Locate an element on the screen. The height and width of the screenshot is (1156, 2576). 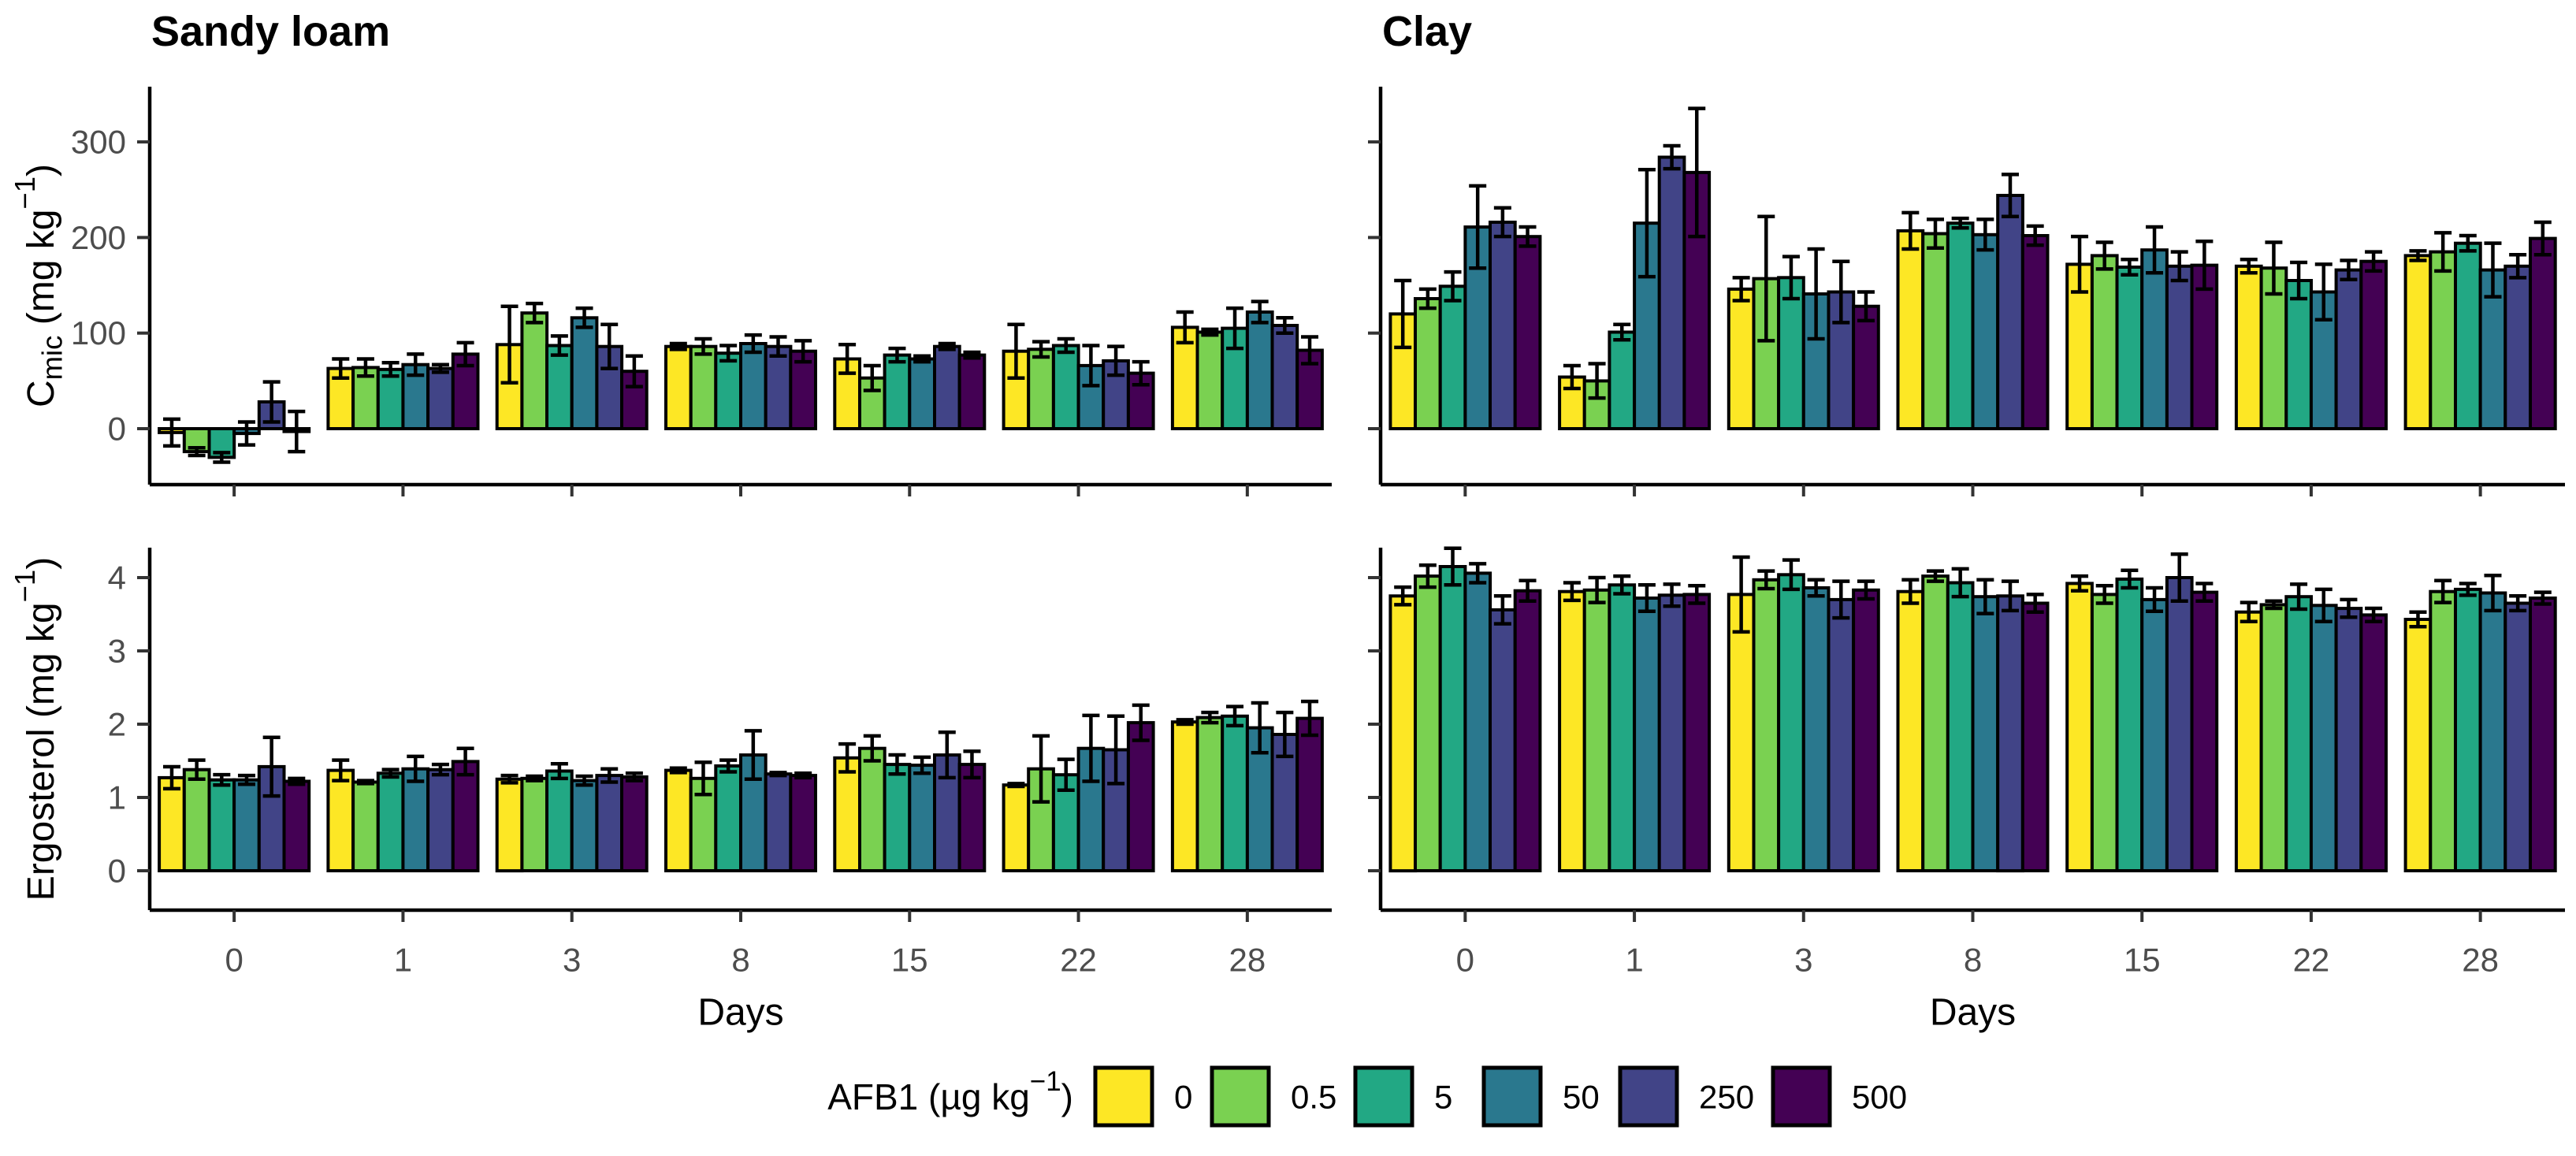
x-axis-title: Days is located at coordinates (740, 1013).